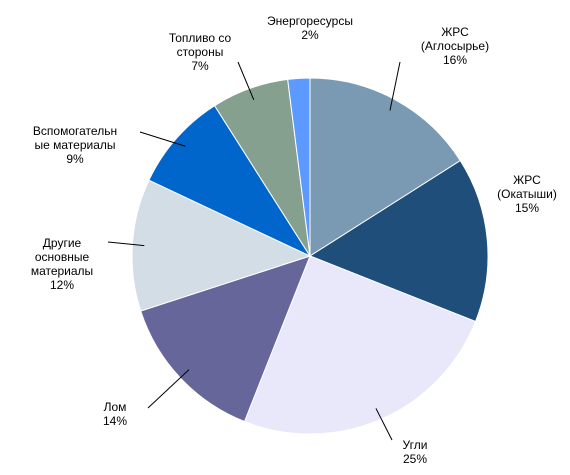 The image size is (570, 475). Describe the element at coordinates (310, 35) in the screenshot. I see `value-label: 2%` at that location.